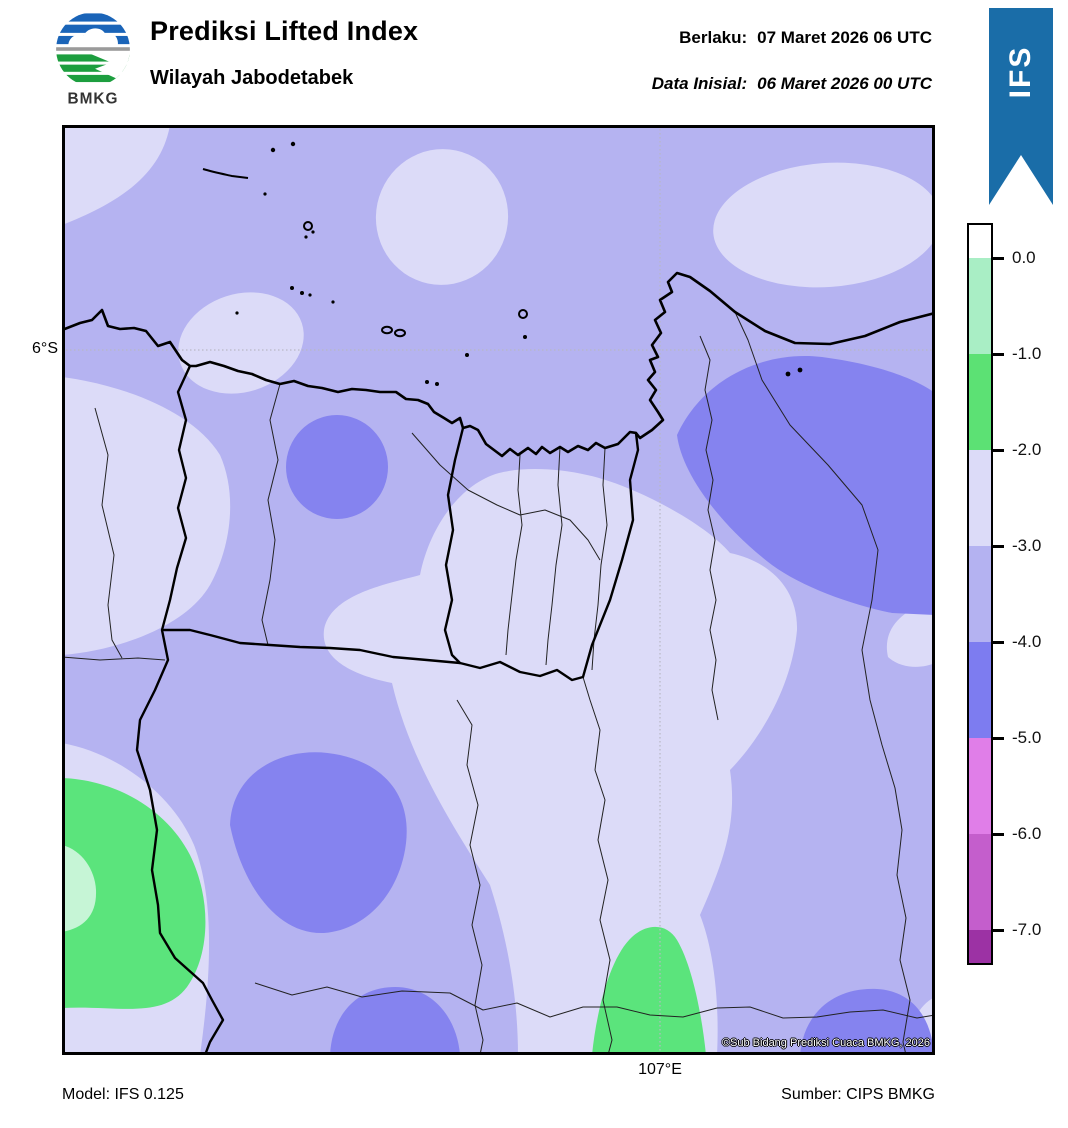 The height and width of the screenshot is (1128, 1068). I want to click on colorbar, so click(980, 594).